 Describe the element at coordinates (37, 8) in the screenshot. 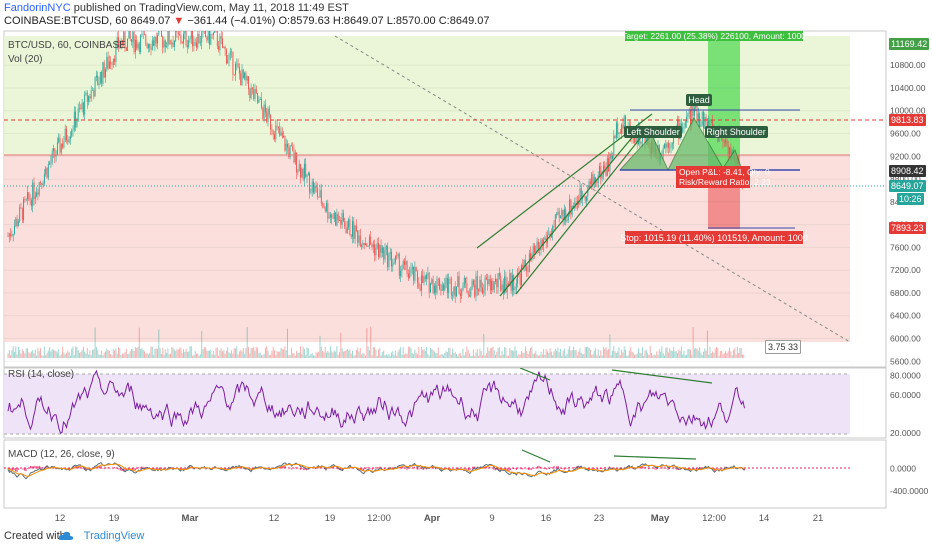

I see `author-link: FandorinNYC` at that location.